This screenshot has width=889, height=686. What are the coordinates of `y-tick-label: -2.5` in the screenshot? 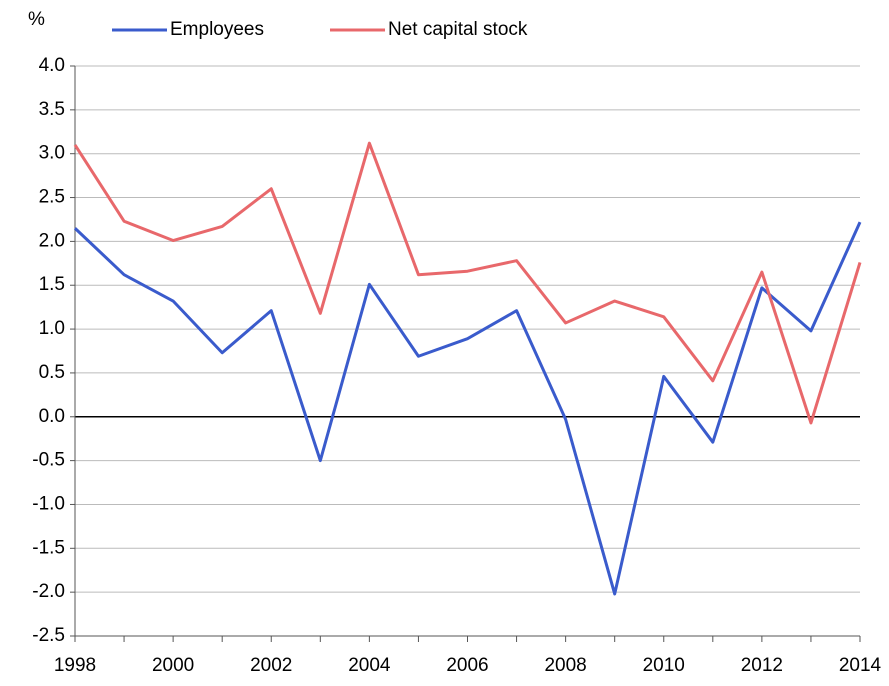 It's located at (48, 635).